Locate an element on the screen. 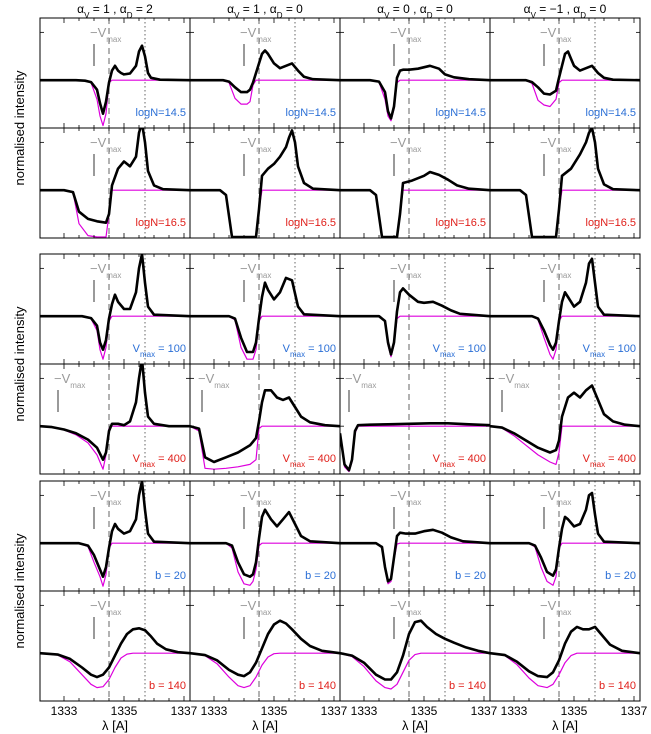 This screenshot has height=734, width=651. alpha-d-value: = 0 is located at coordinates (293, 9).